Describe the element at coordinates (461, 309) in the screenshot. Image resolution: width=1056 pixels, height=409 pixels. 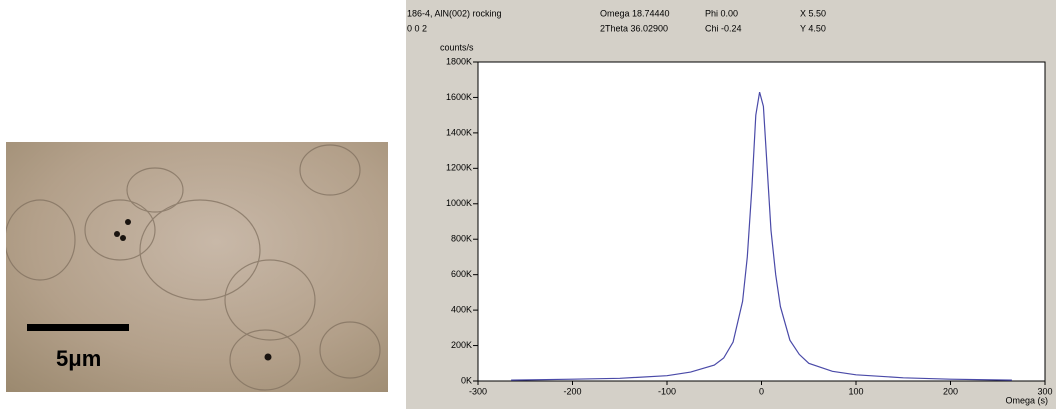
I see `y-tick-label: 400K` at that location.